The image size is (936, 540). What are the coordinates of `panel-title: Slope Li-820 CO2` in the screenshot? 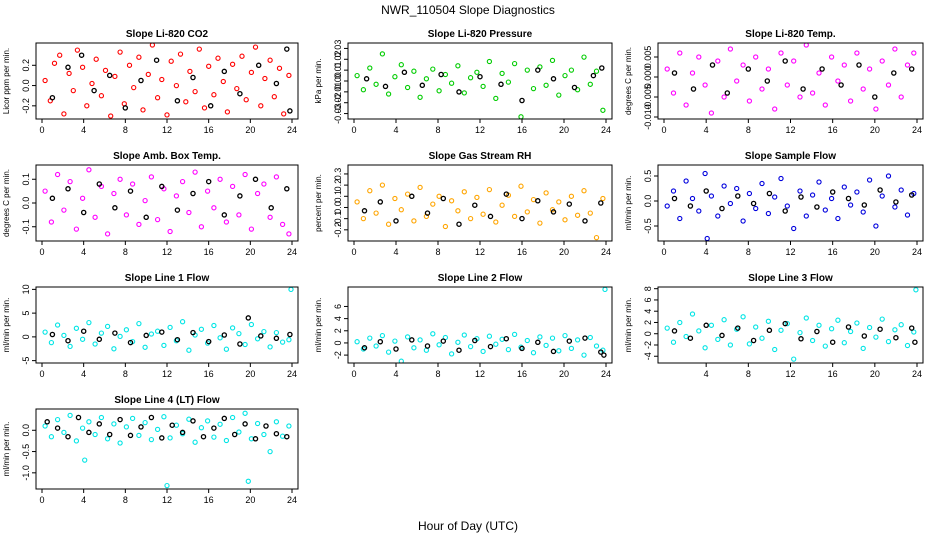 It's located at (167, 34).